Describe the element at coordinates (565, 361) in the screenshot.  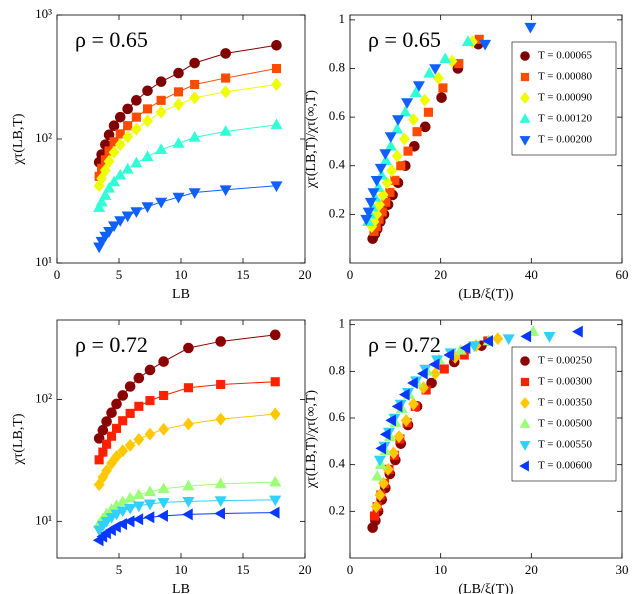
I see `legend-label: T = 0.00250` at that location.